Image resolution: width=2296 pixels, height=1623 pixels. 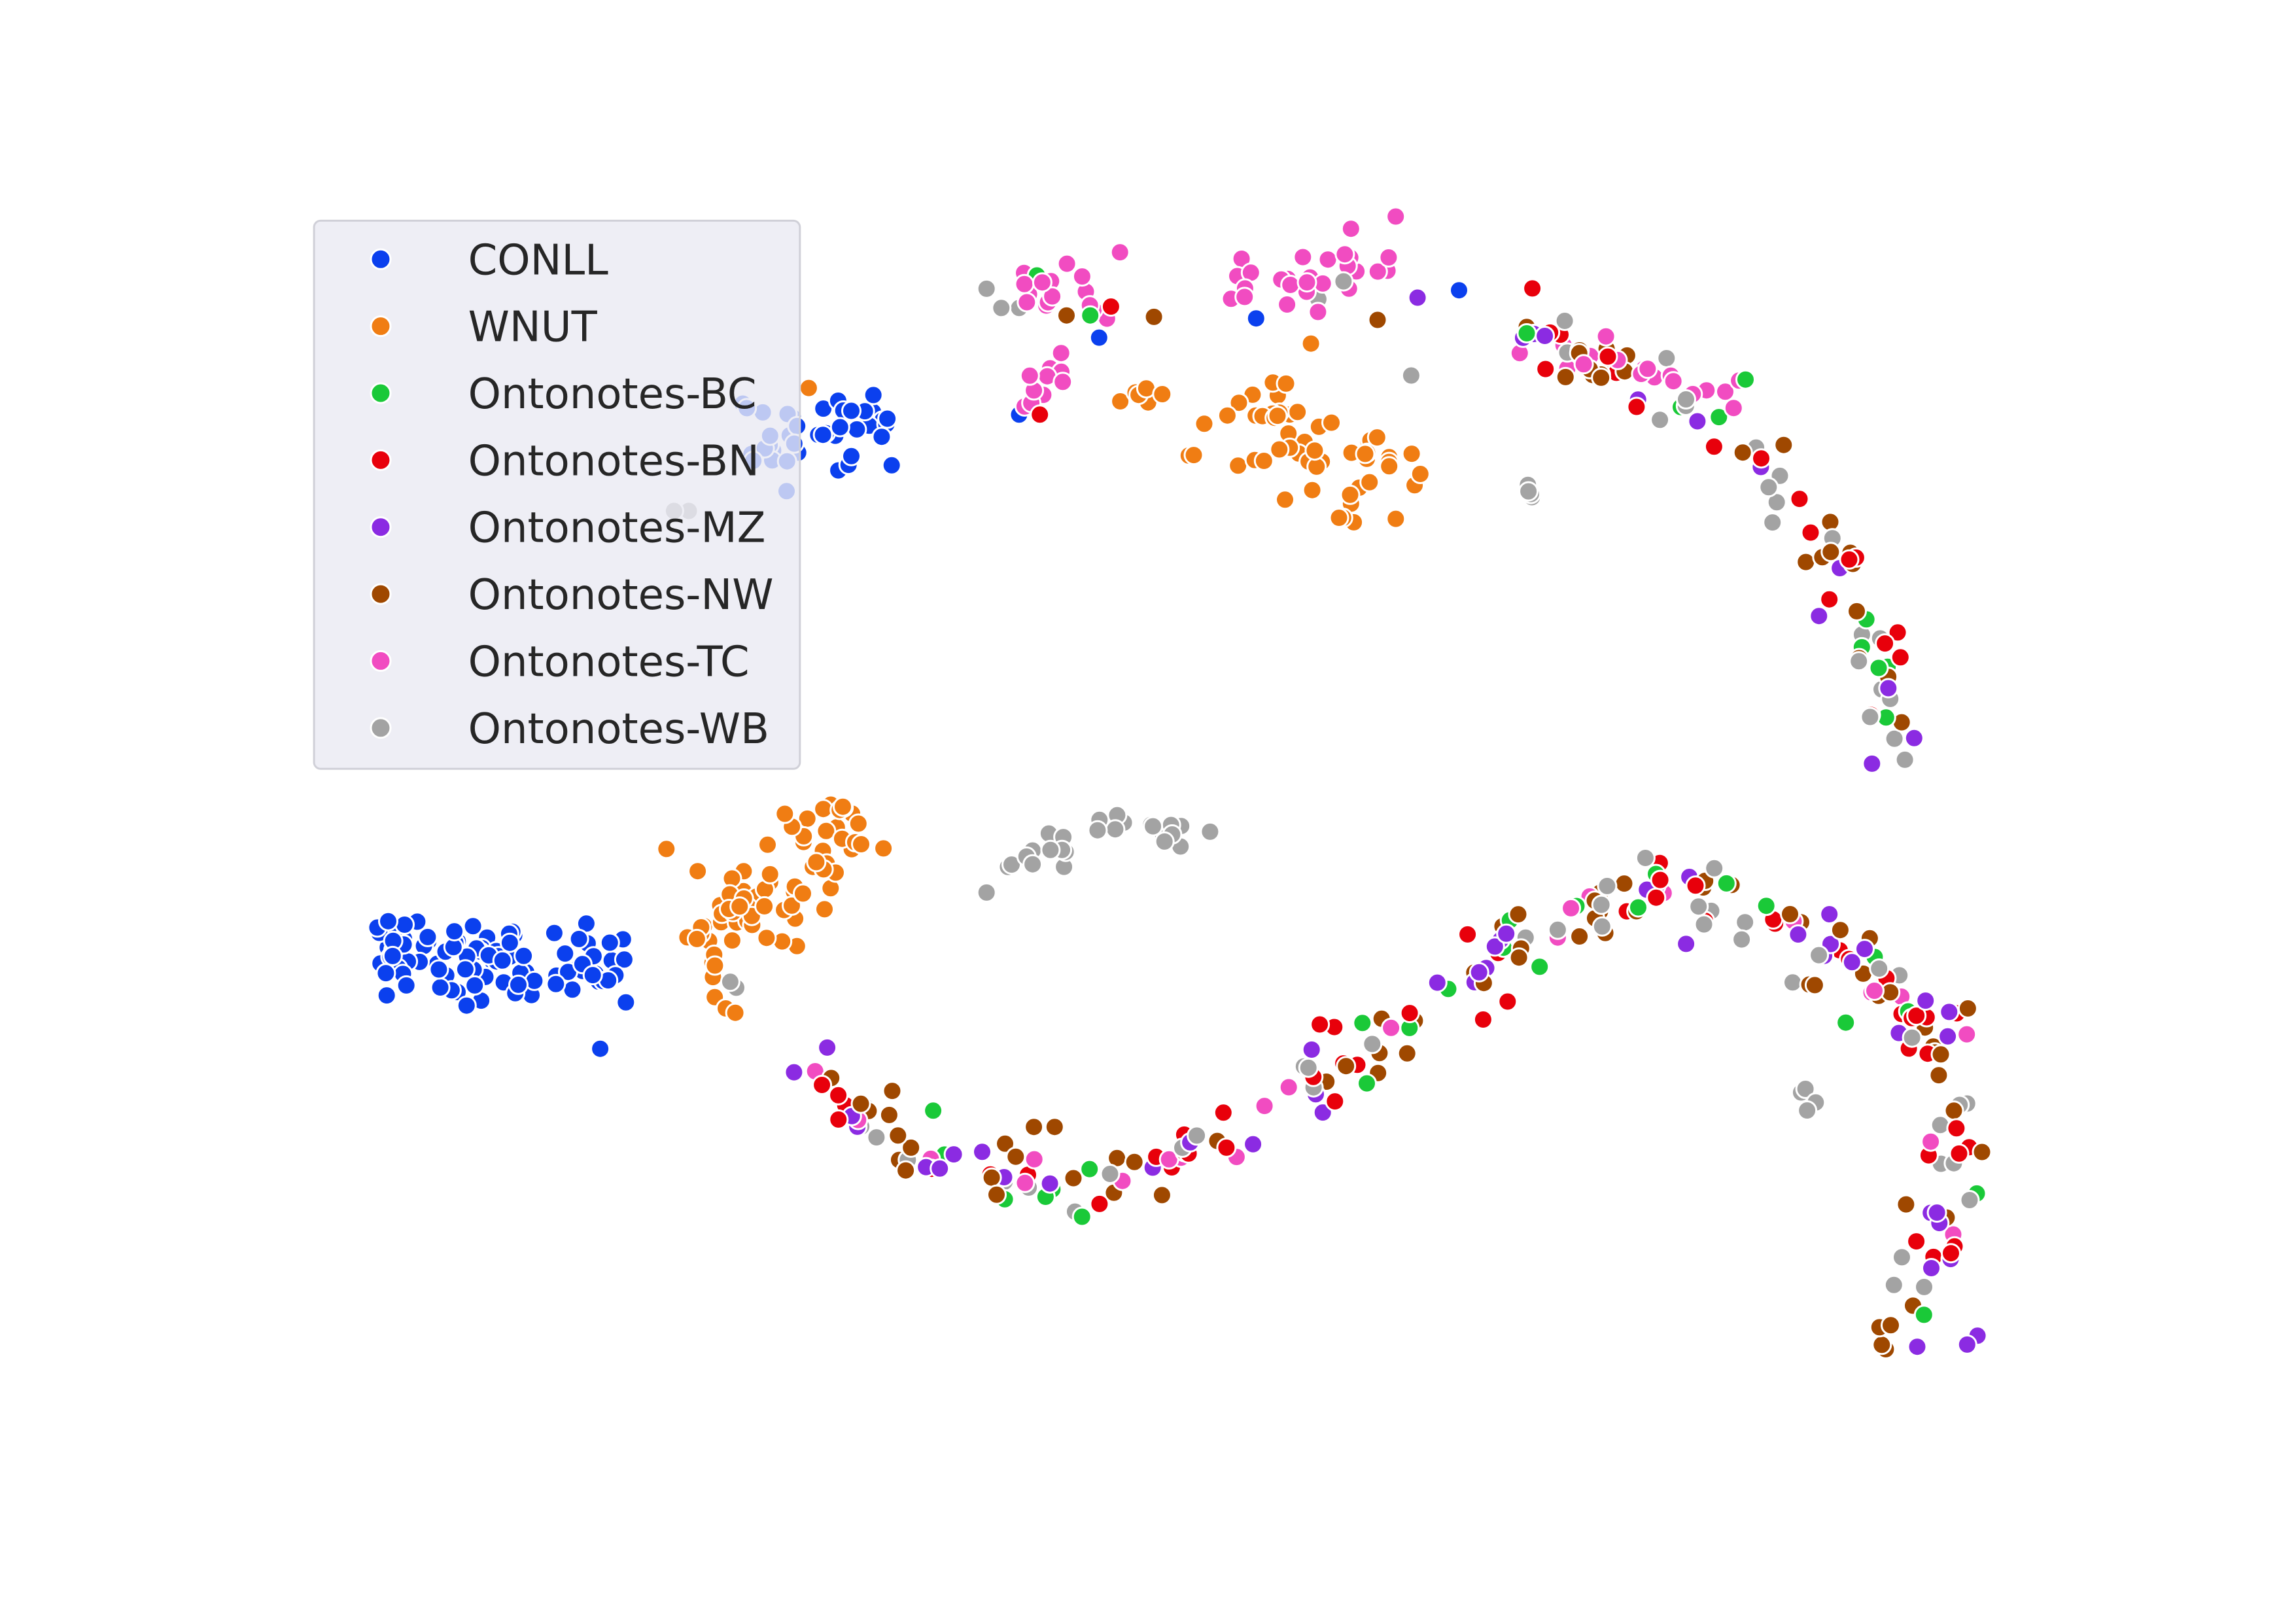 What do you see at coordinates (381, 393) in the screenshot?
I see `legend-marker-ontonotes-bc` at bounding box center [381, 393].